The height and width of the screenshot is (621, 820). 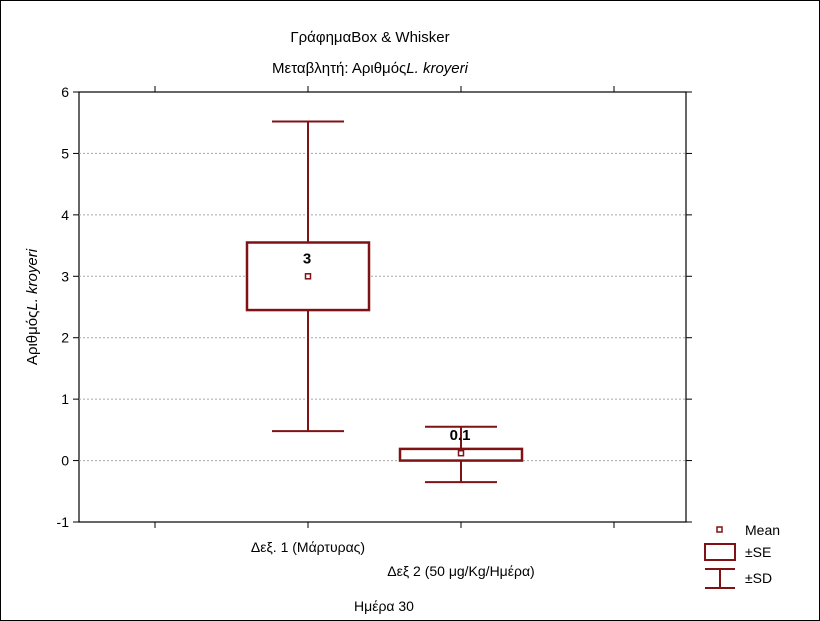 What do you see at coordinates (737, 552) in the screenshot?
I see `legend-item: ±SE` at bounding box center [737, 552].